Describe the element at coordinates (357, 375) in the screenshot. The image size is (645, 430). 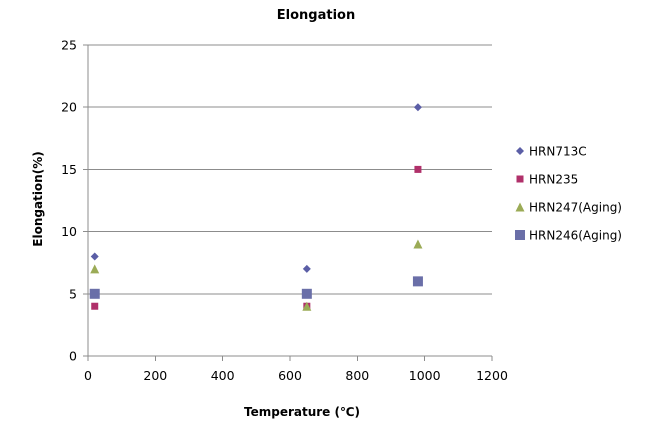
I see `x-tick-label: 800` at that location.